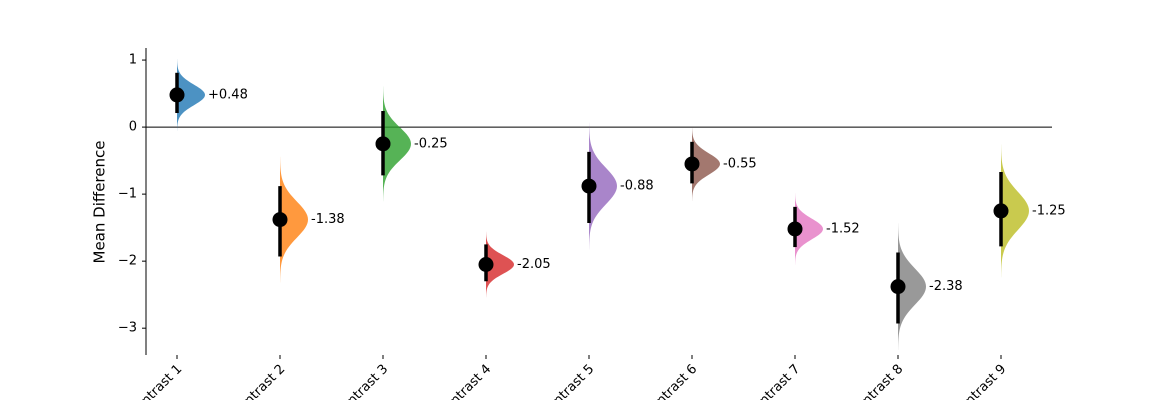 The height and width of the screenshot is (400, 1170). What do you see at coordinates (1049, 210) in the screenshot?
I see `value-label: -1.25` at bounding box center [1049, 210].